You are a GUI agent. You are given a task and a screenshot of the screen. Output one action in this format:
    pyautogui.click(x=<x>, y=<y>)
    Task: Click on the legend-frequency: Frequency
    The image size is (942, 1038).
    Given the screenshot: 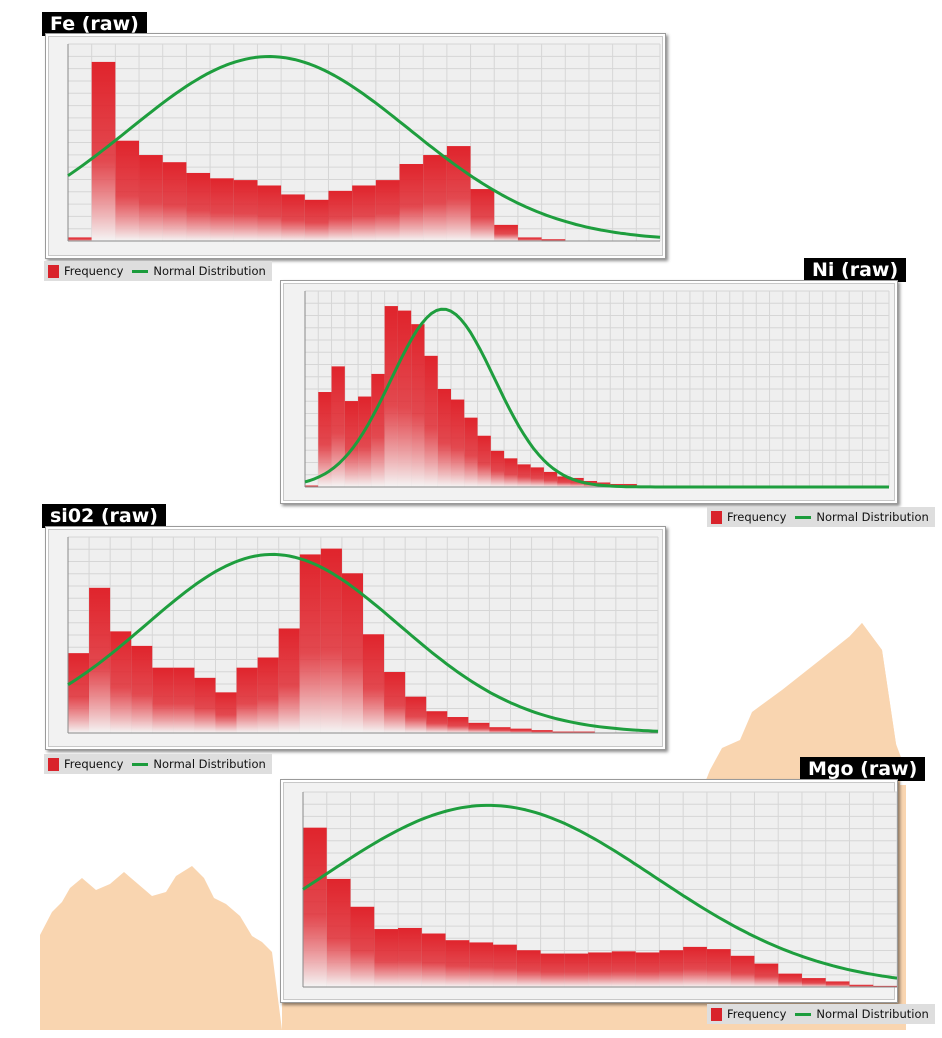 What is the action you would take?
    pyautogui.click(x=94, y=271)
    